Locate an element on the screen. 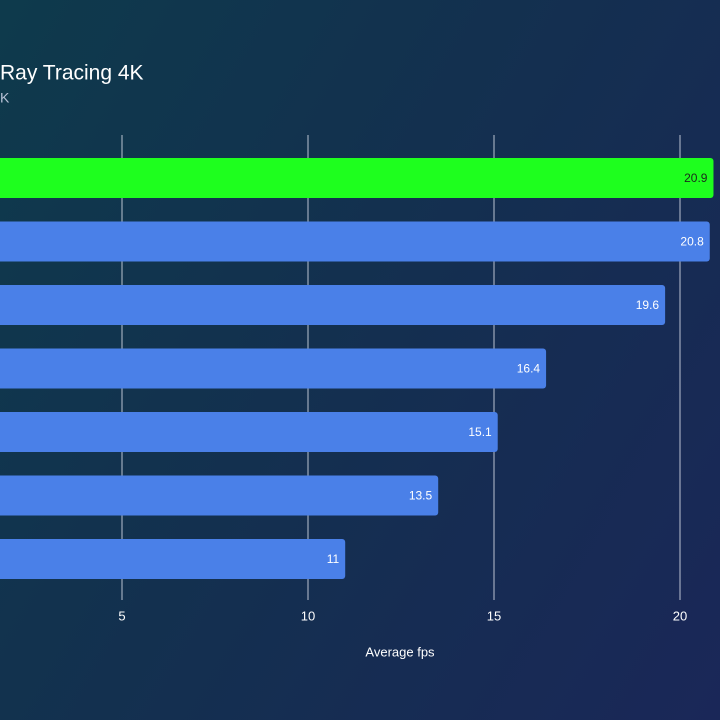  x-tick-label: 15 is located at coordinates (494, 615).